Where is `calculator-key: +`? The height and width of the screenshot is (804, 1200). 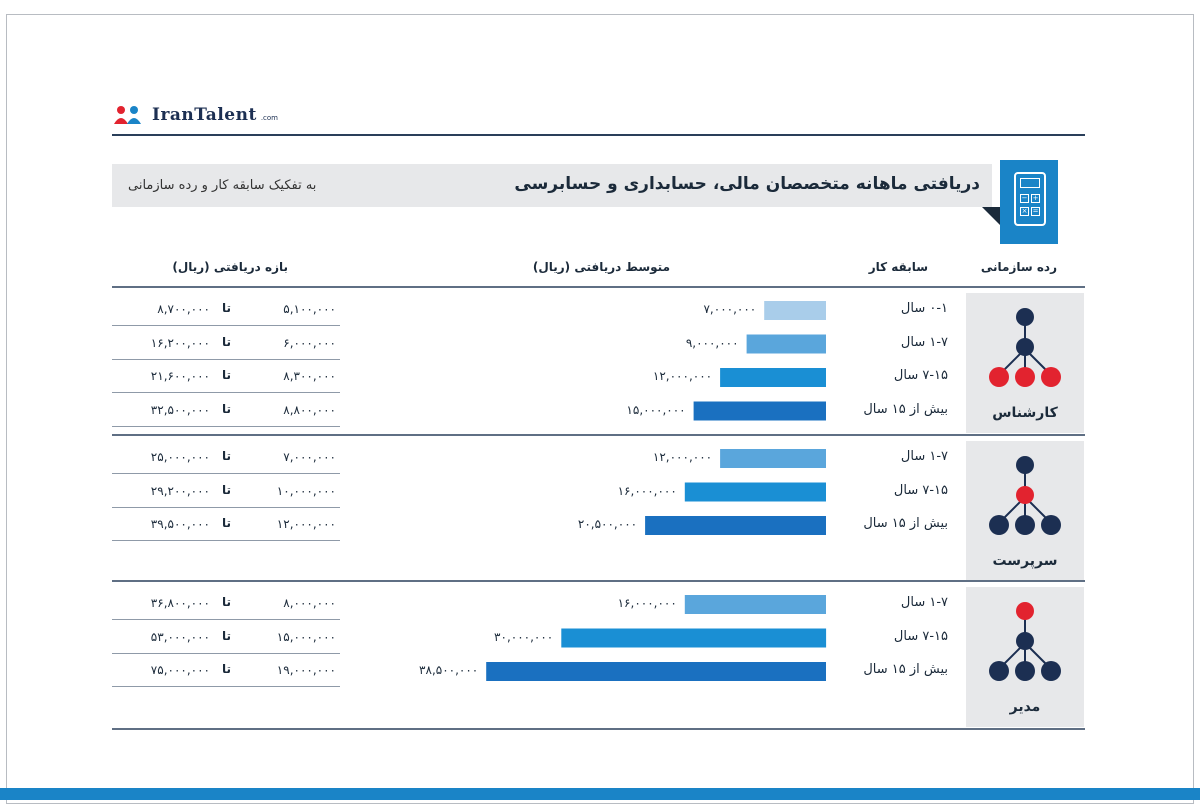
calculator-key: + is located at coordinates (1035, 198).